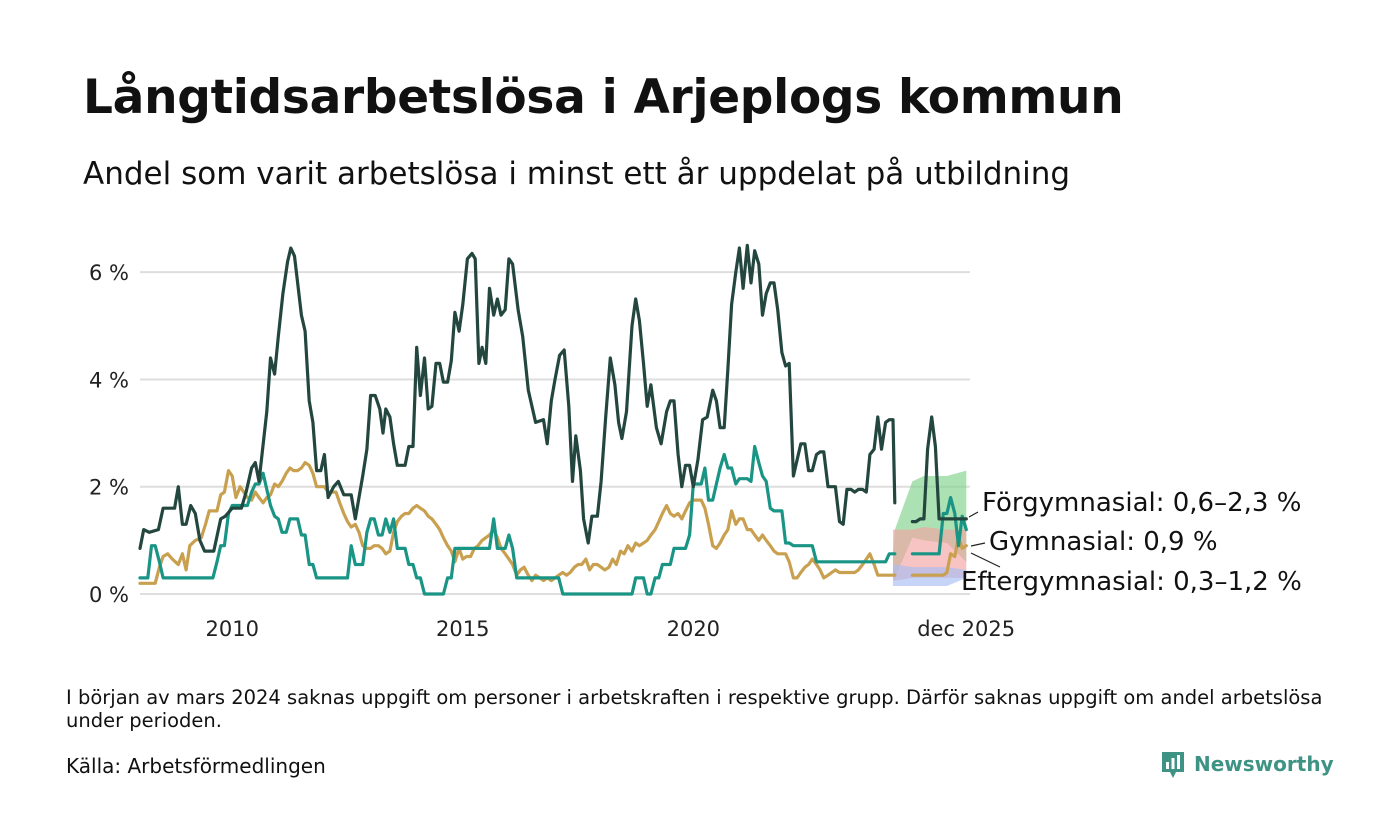 This screenshot has height=840, width=1400. I want to click on y-tick-label: 2 %, so click(109, 488).